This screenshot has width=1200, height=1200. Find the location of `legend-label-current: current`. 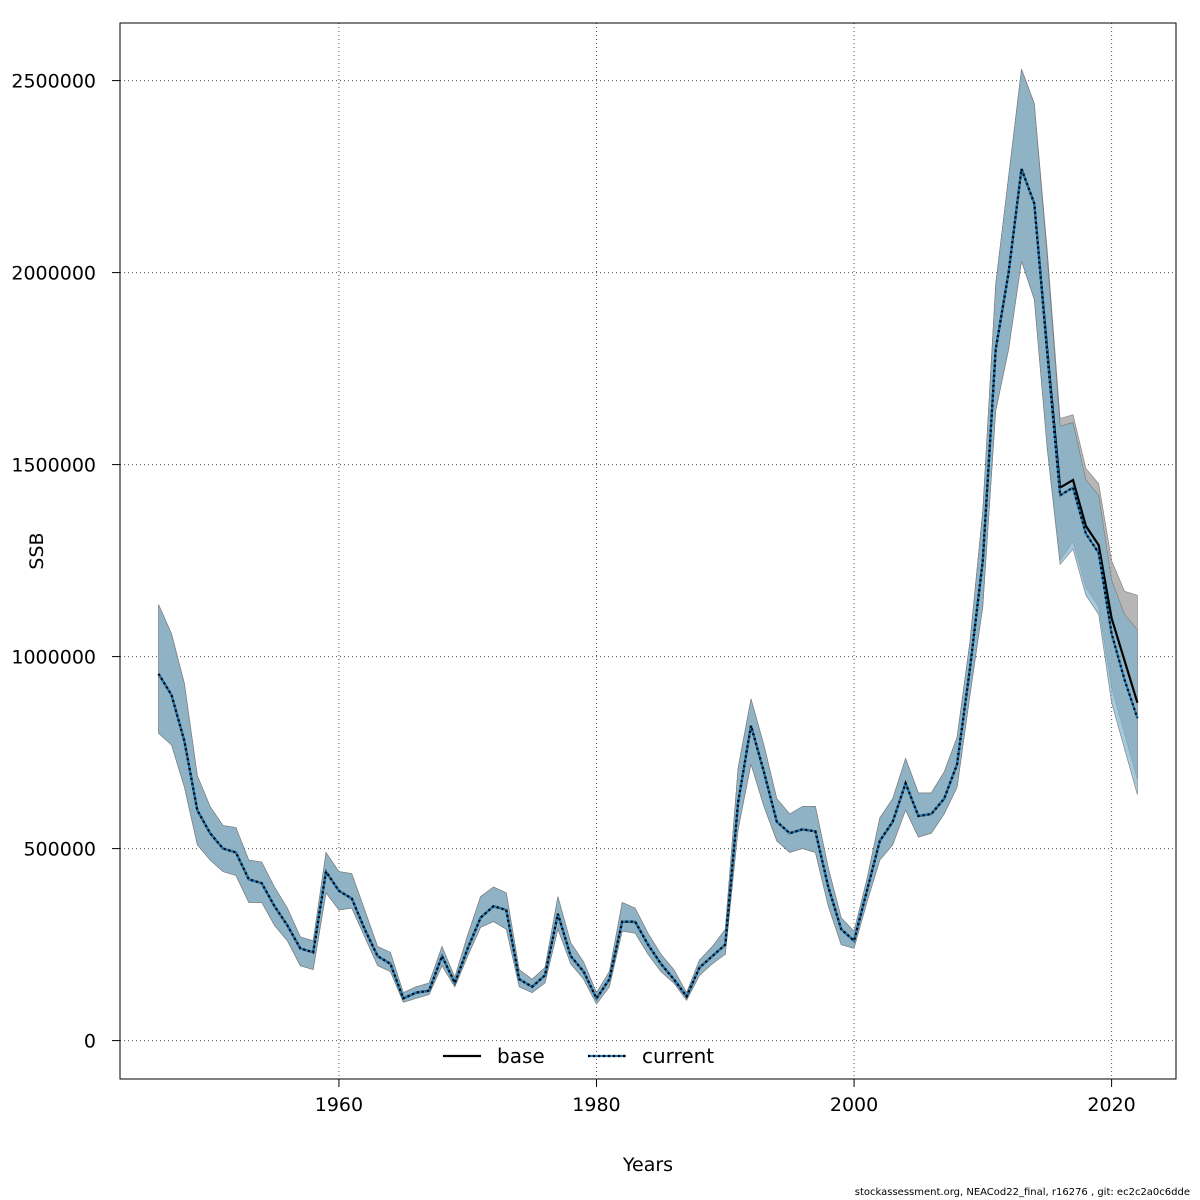

legend-label-current: current is located at coordinates (678, 1056).